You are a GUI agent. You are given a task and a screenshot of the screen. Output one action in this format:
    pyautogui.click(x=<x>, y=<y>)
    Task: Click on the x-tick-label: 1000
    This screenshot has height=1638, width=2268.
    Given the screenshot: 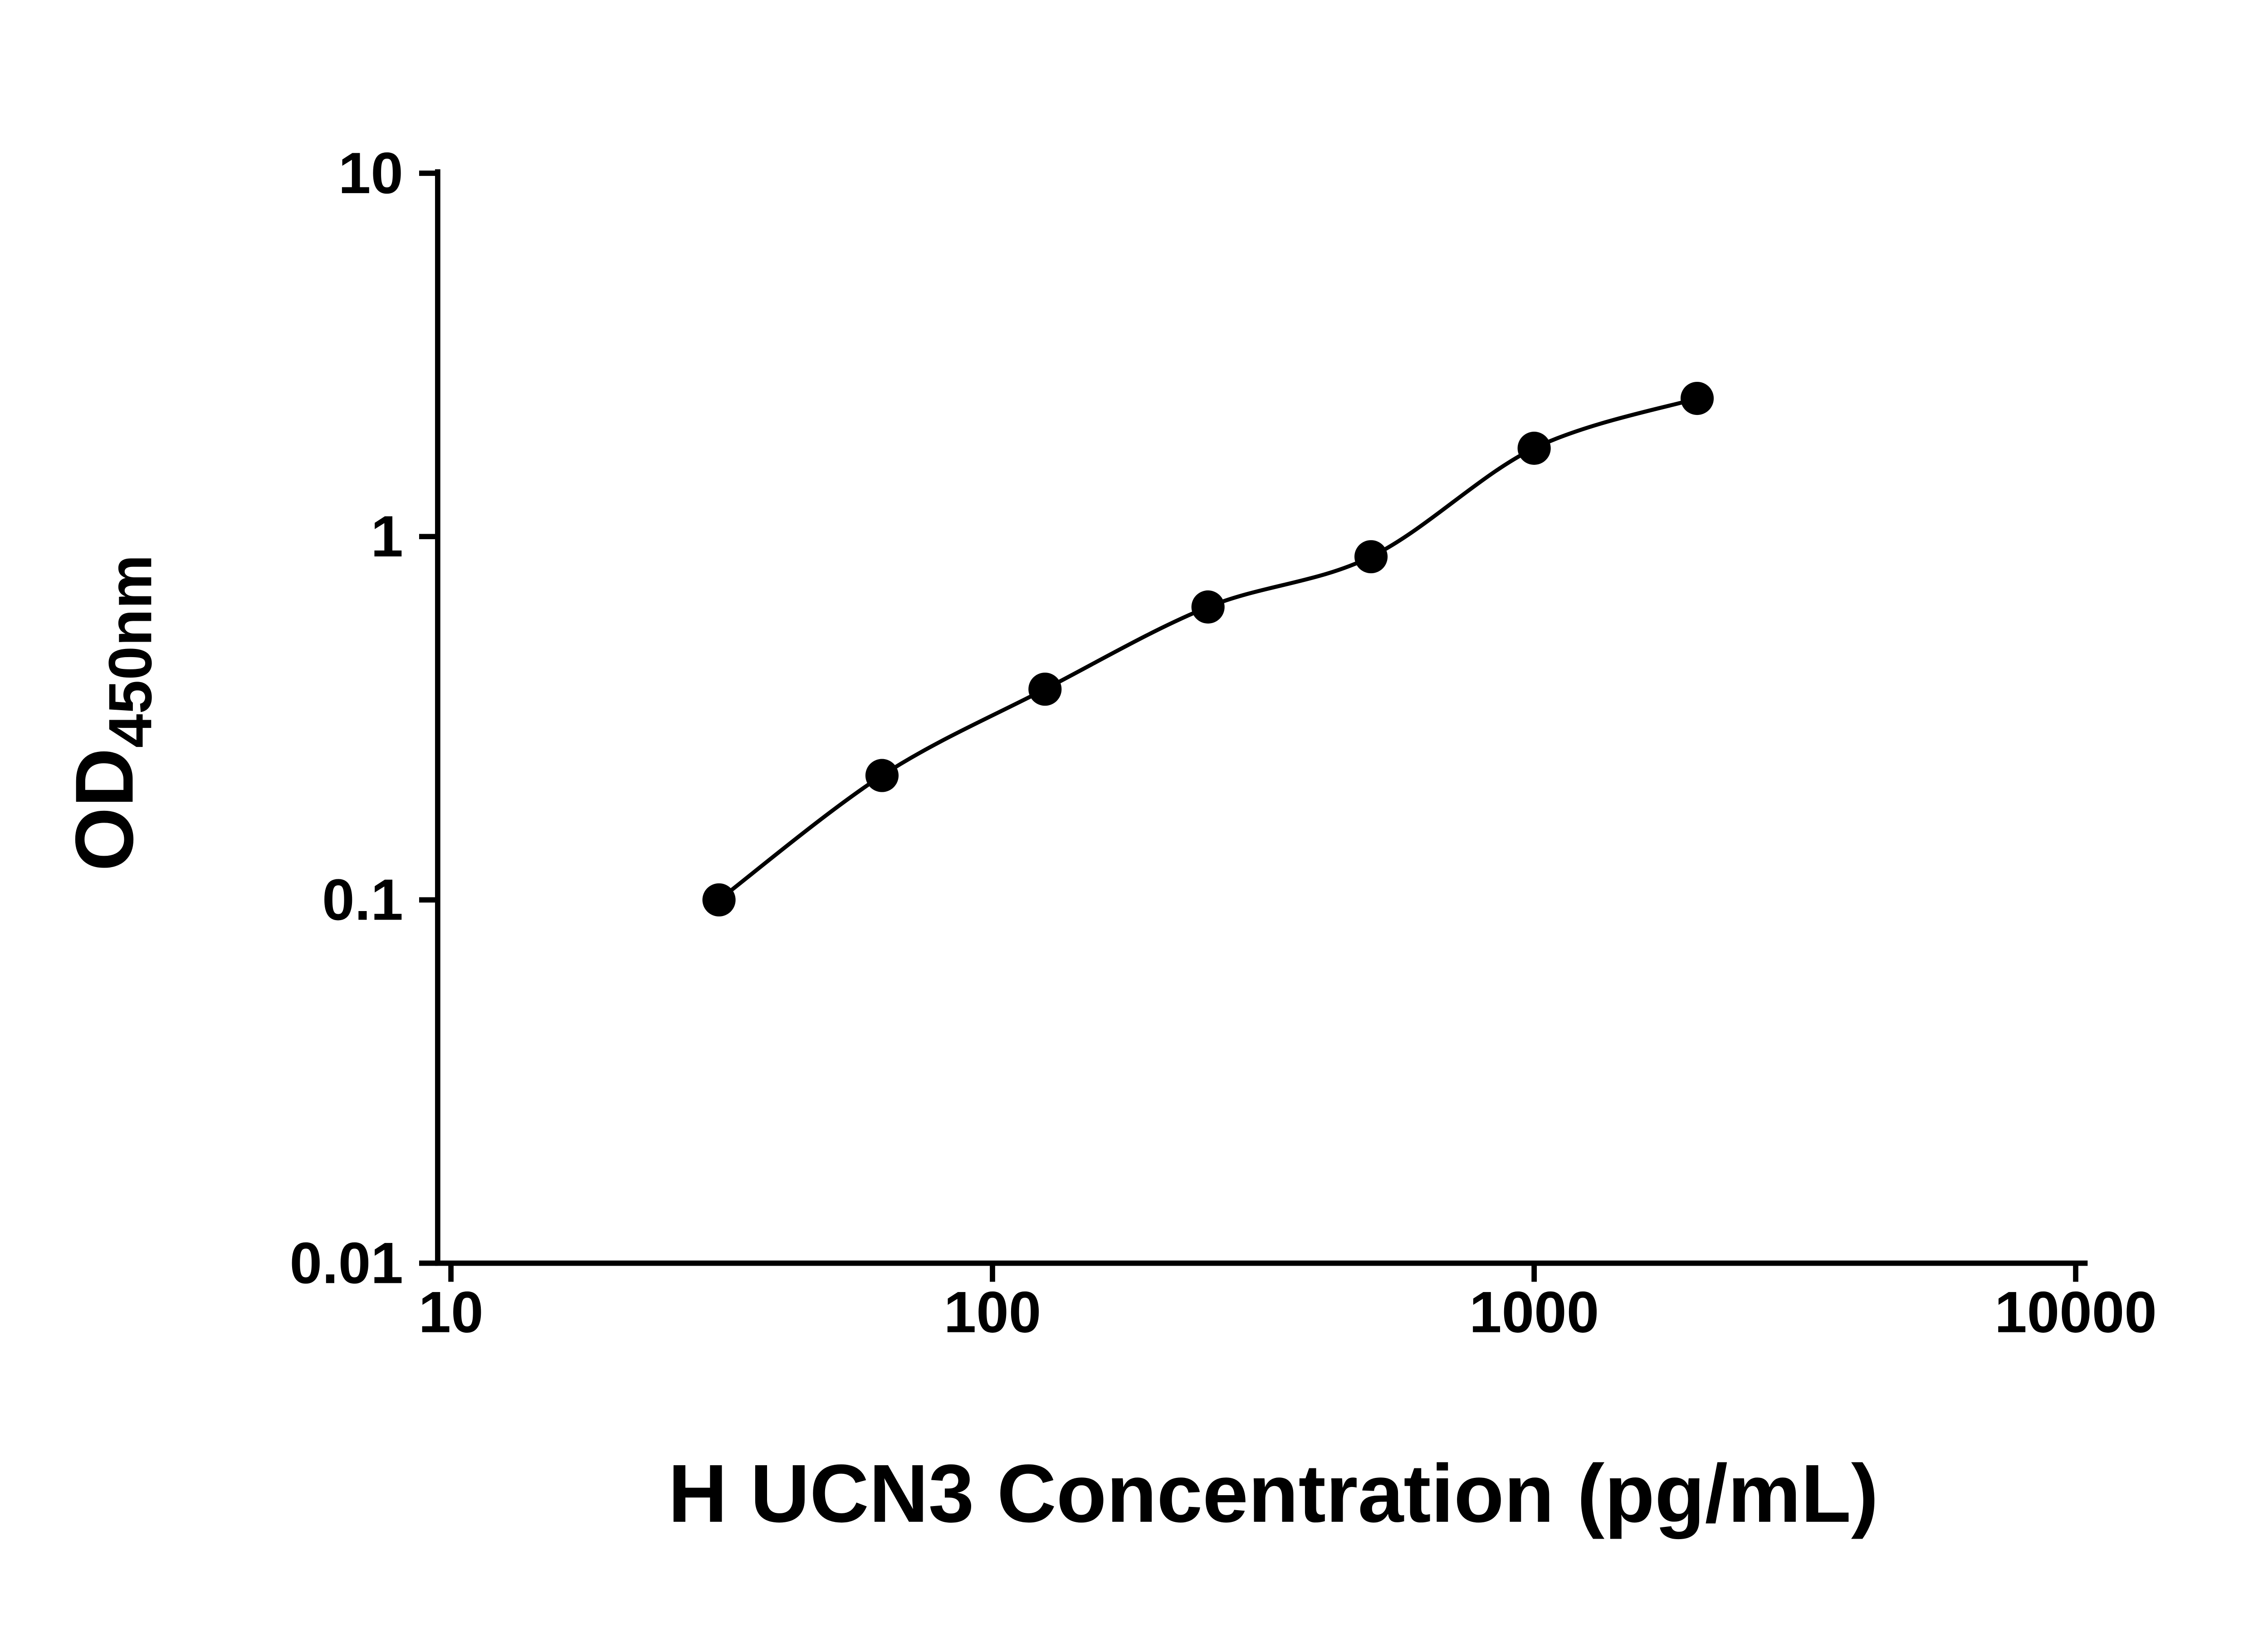 What is the action you would take?
    pyautogui.click(x=1534, y=1312)
    